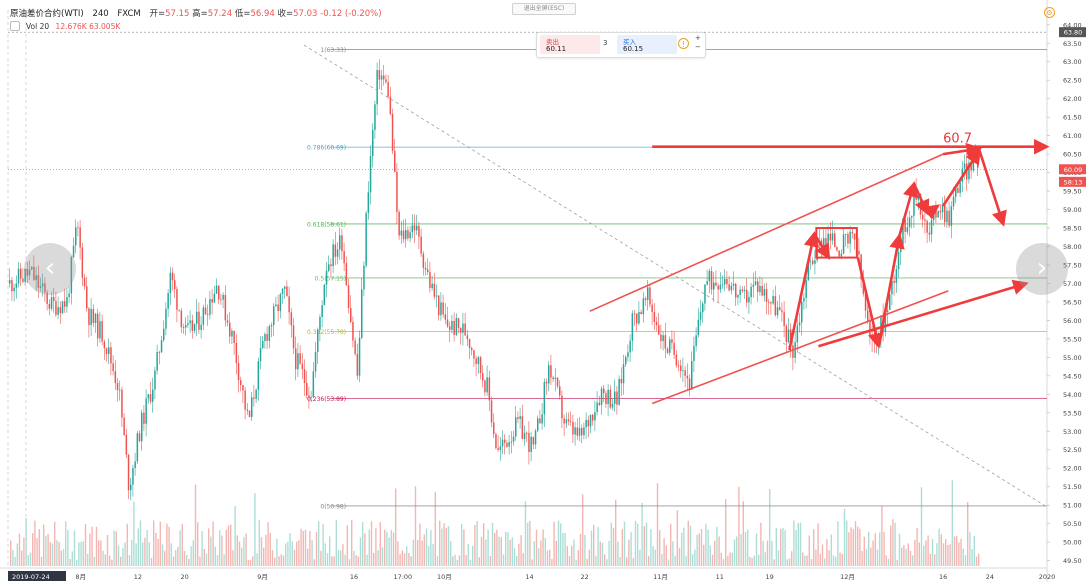 Image resolution: width=1086 pixels, height=582 pixels. I want to click on symbol-name: 原油差价合约(WTI), so click(47, 14).